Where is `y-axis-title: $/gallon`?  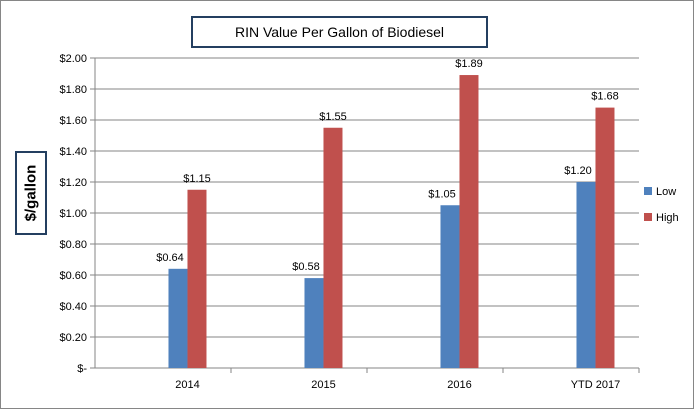 y-axis-title: $/gallon is located at coordinates (31, 193).